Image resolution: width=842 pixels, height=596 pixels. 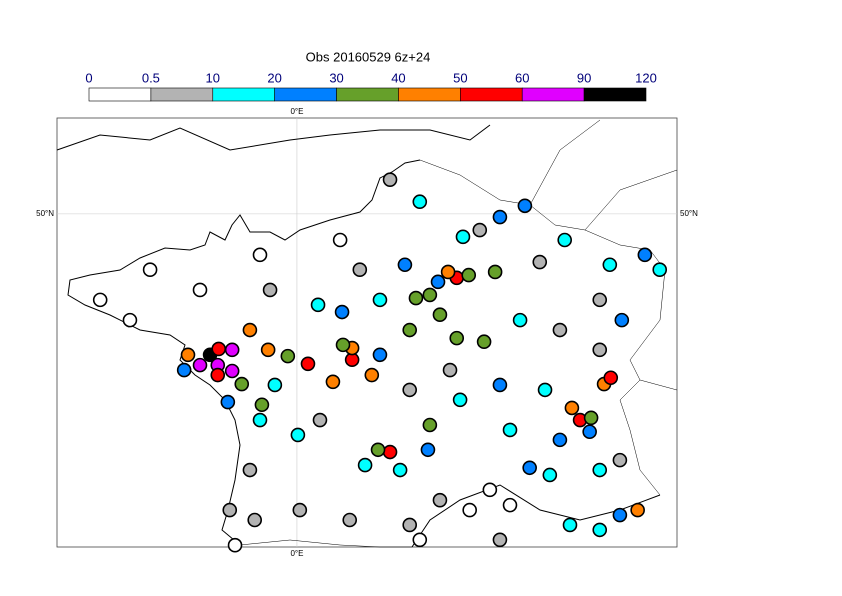 I want to click on colorbar-label: 60, so click(x=522, y=77).